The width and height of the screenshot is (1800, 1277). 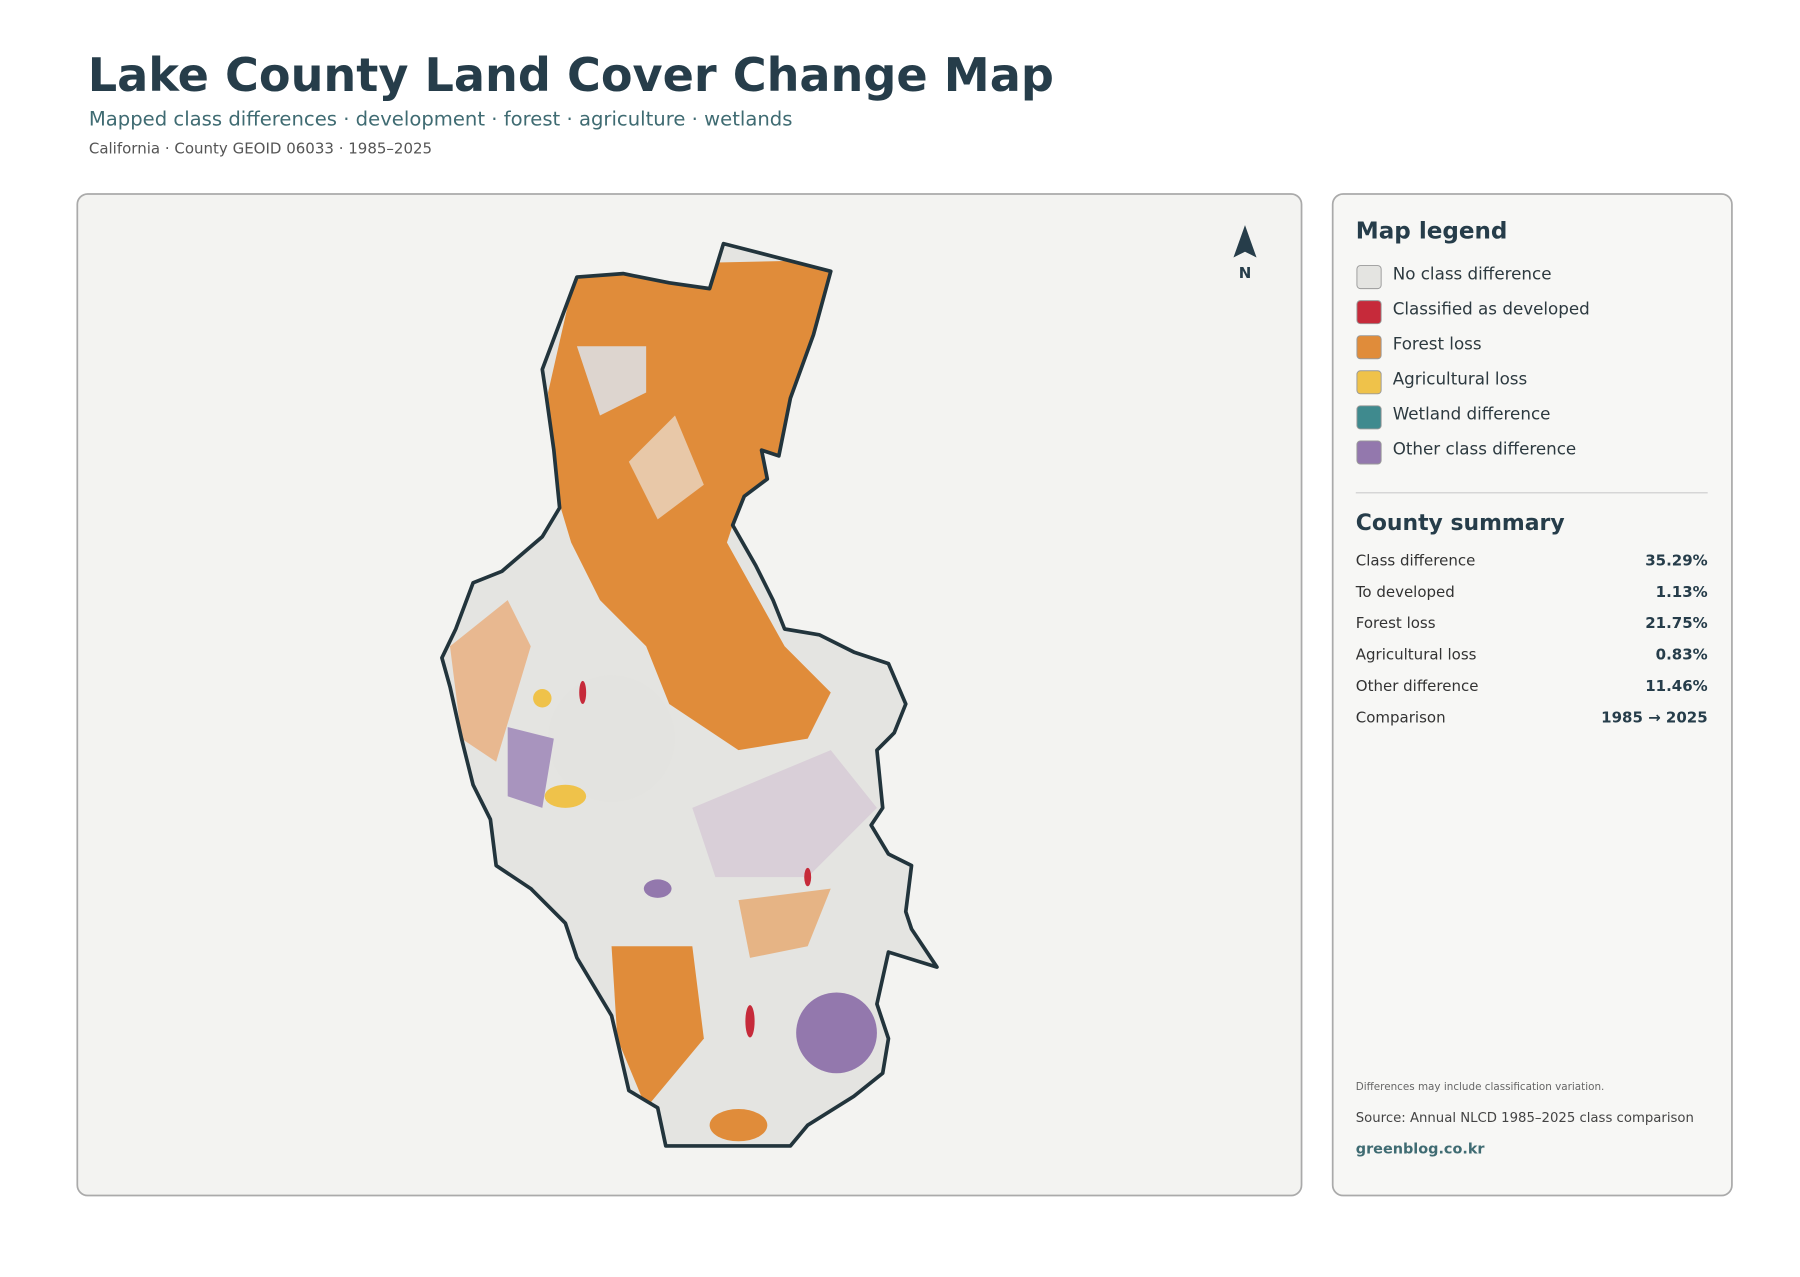 I want to click on north-arrow, so click(x=1245, y=241).